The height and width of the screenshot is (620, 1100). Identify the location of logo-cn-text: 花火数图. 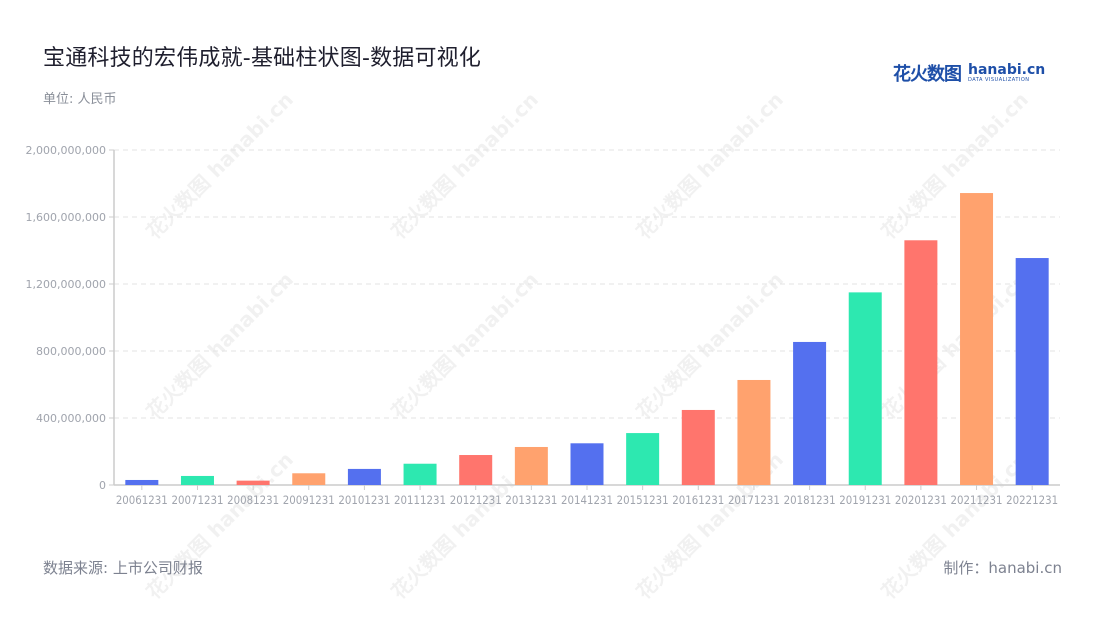
(927, 74).